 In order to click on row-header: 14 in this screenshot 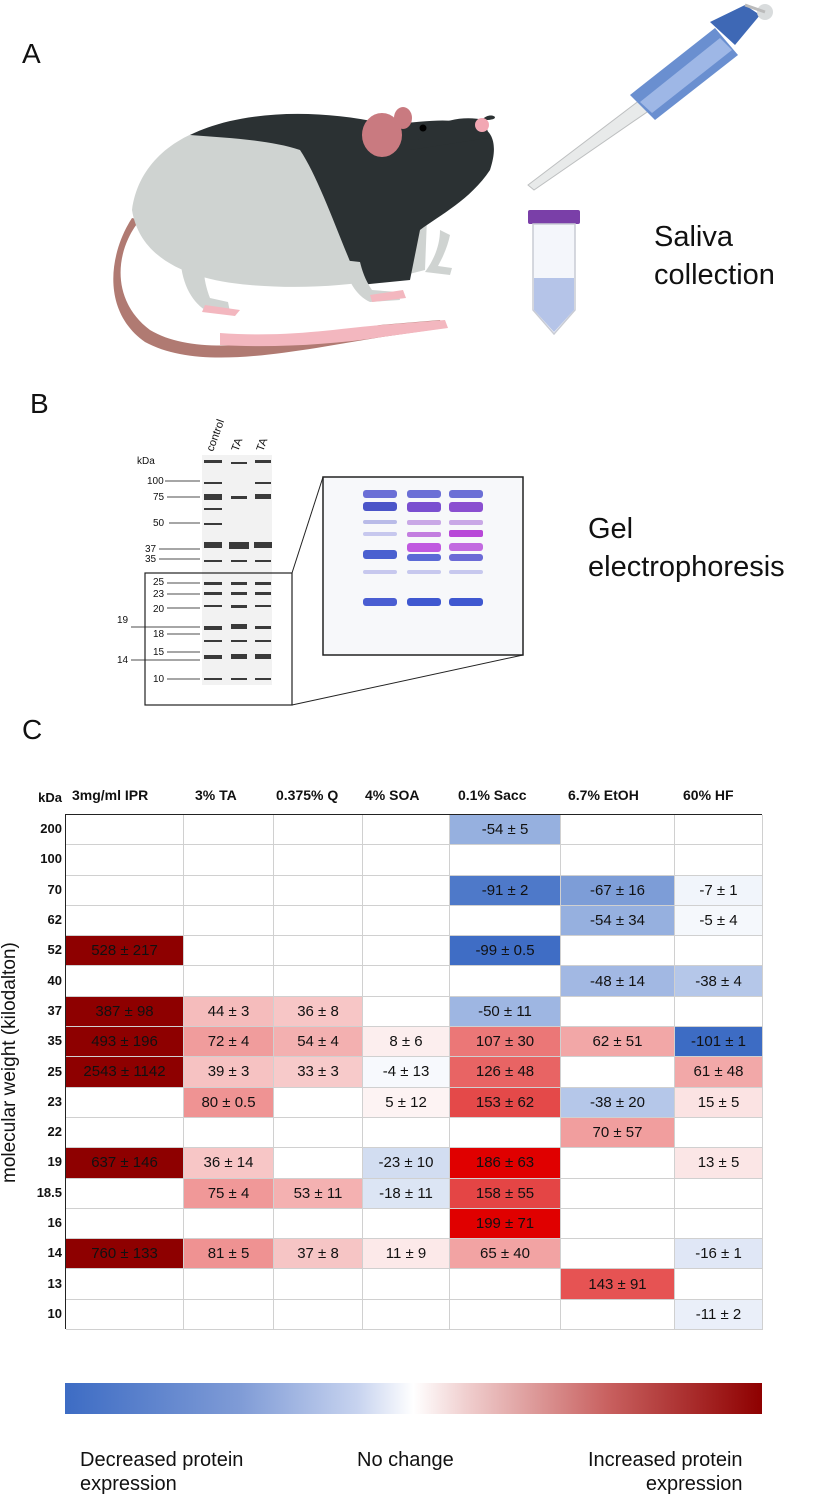, I will do `click(54, 1253)`.